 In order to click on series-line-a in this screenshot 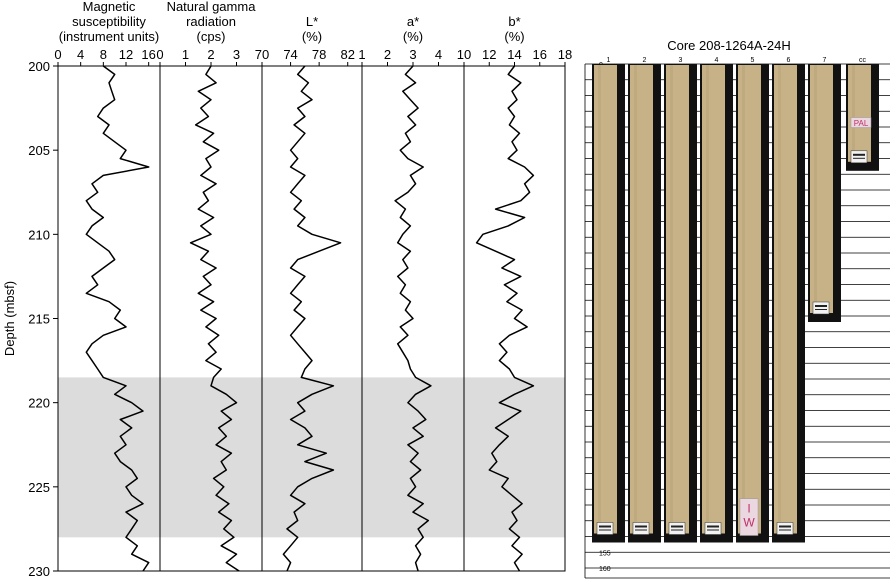, I will do `click(413, 318)`.